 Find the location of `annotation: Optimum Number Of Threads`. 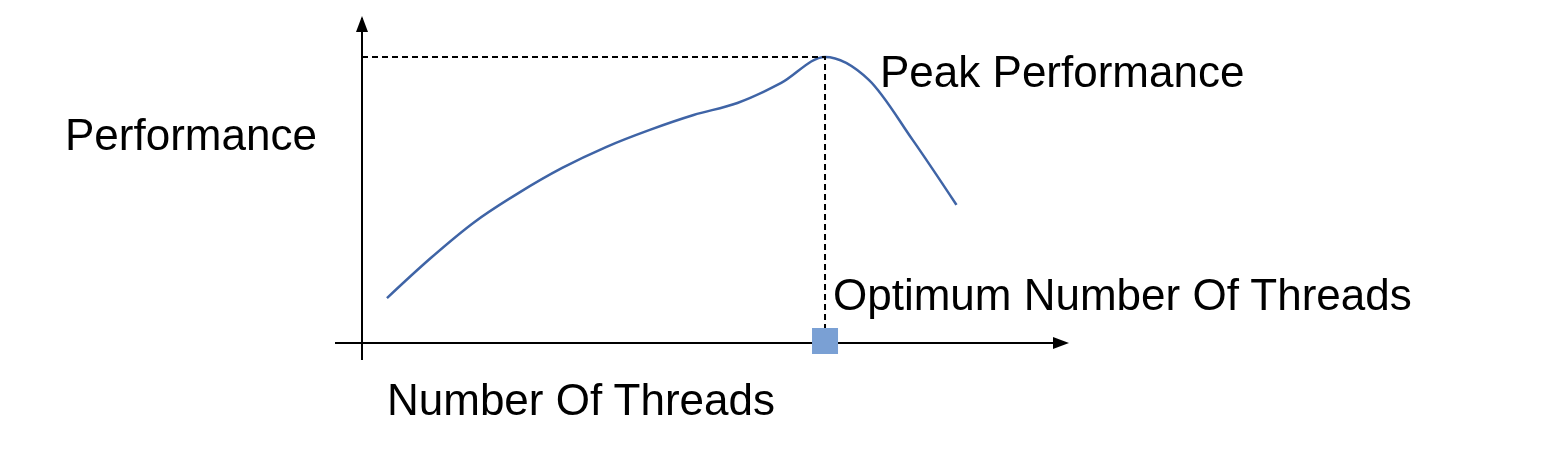

annotation: Optimum Number Of Threads is located at coordinates (1122, 294).